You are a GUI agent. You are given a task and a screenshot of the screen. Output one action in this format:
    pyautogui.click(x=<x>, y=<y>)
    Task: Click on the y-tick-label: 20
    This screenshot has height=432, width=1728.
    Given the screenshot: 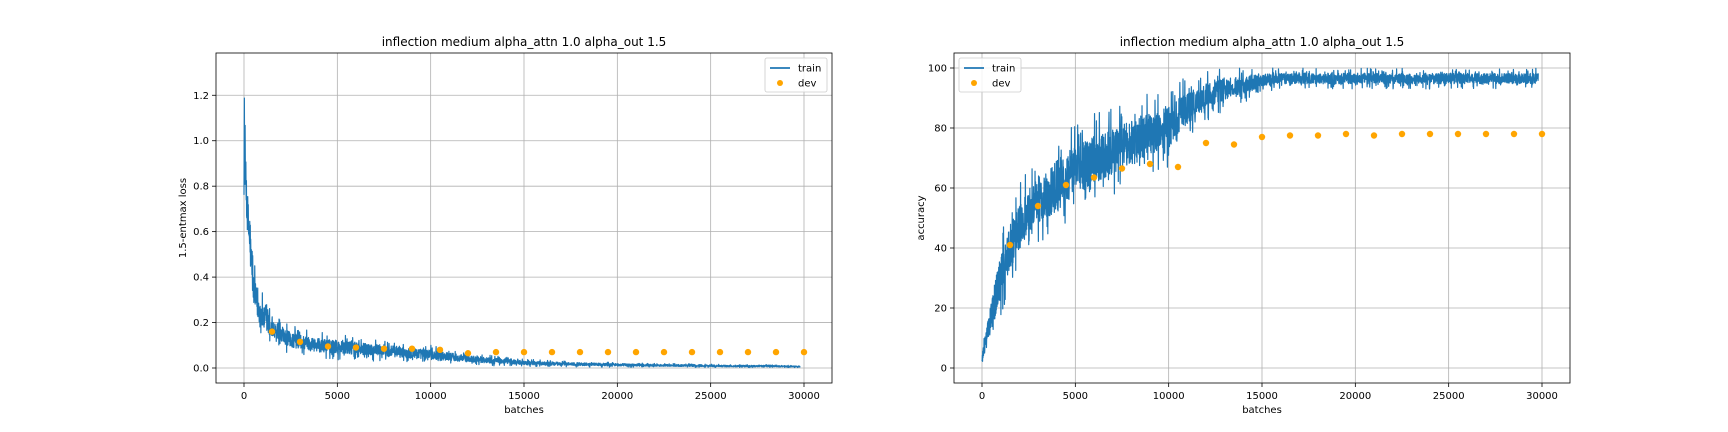 What is the action you would take?
    pyautogui.click(x=940, y=309)
    